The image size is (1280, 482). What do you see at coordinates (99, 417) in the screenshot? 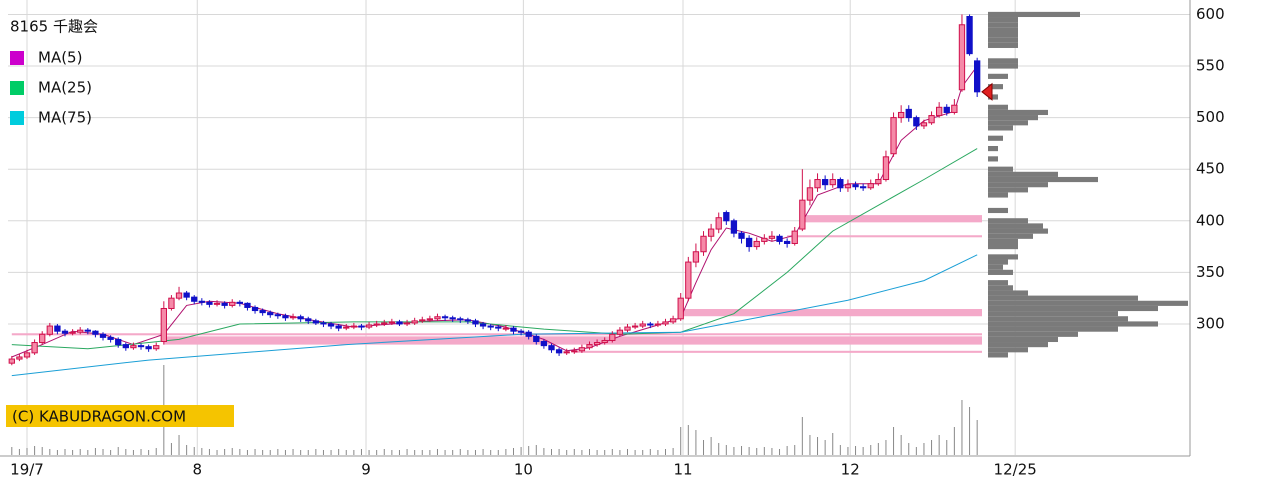
I see `credit: (C) KABUDRAGON.COM` at bounding box center [99, 417].